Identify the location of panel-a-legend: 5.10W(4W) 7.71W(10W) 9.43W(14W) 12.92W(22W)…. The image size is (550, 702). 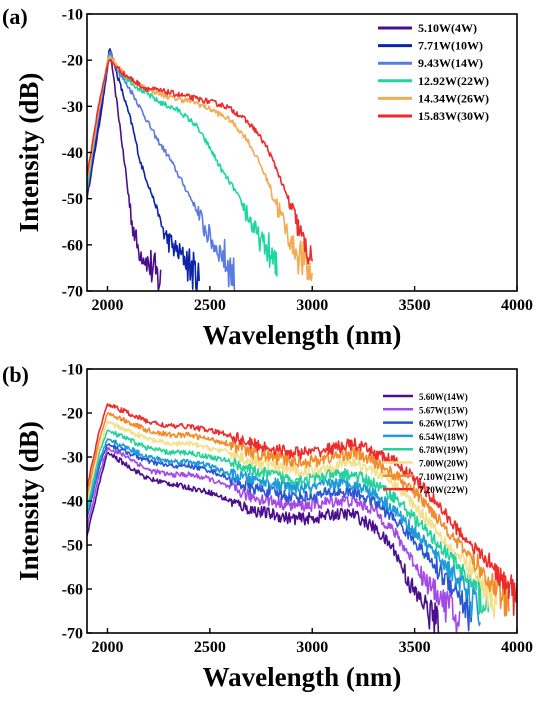
(433, 72).